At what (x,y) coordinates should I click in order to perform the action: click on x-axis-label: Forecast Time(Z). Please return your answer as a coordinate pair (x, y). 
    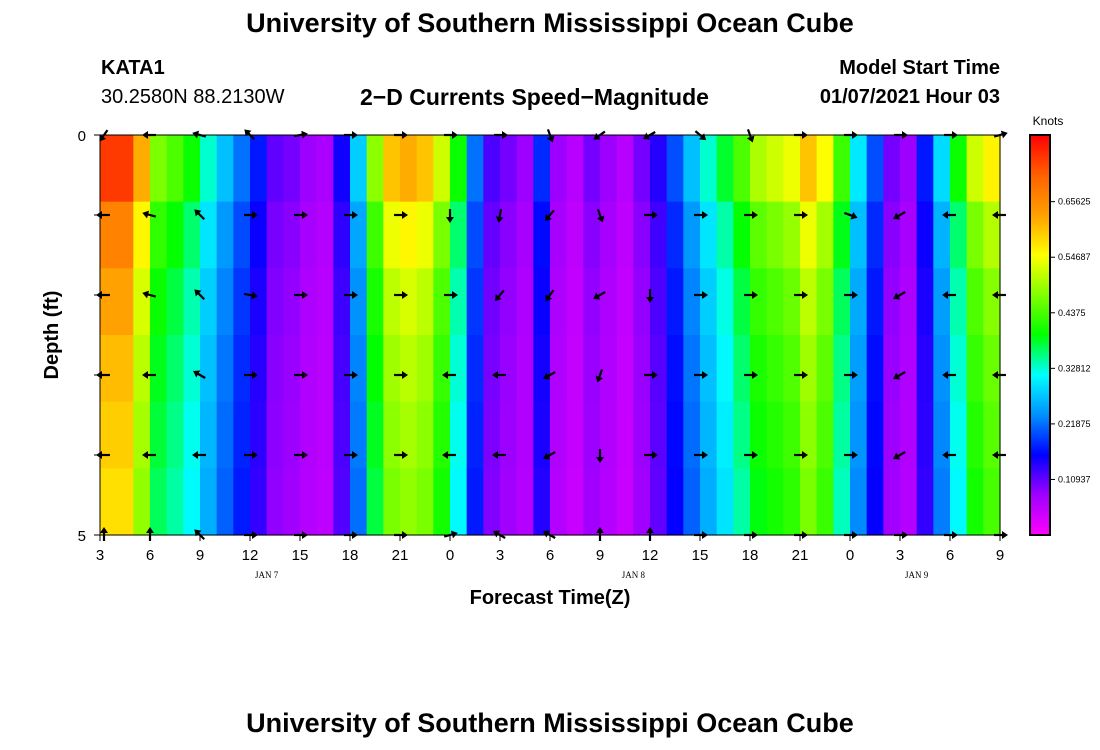
    Looking at the image, I should click on (550, 598).